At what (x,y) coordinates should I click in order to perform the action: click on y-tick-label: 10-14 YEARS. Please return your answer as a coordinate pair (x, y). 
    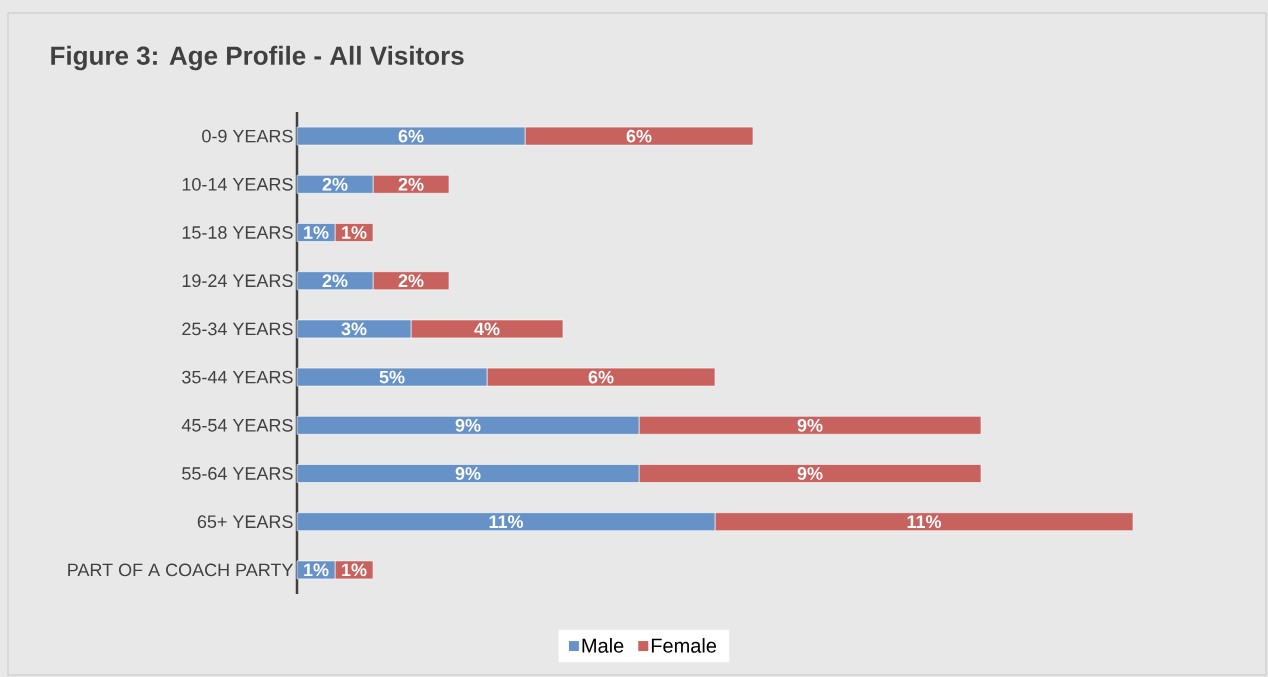
    Looking at the image, I should click on (237, 184).